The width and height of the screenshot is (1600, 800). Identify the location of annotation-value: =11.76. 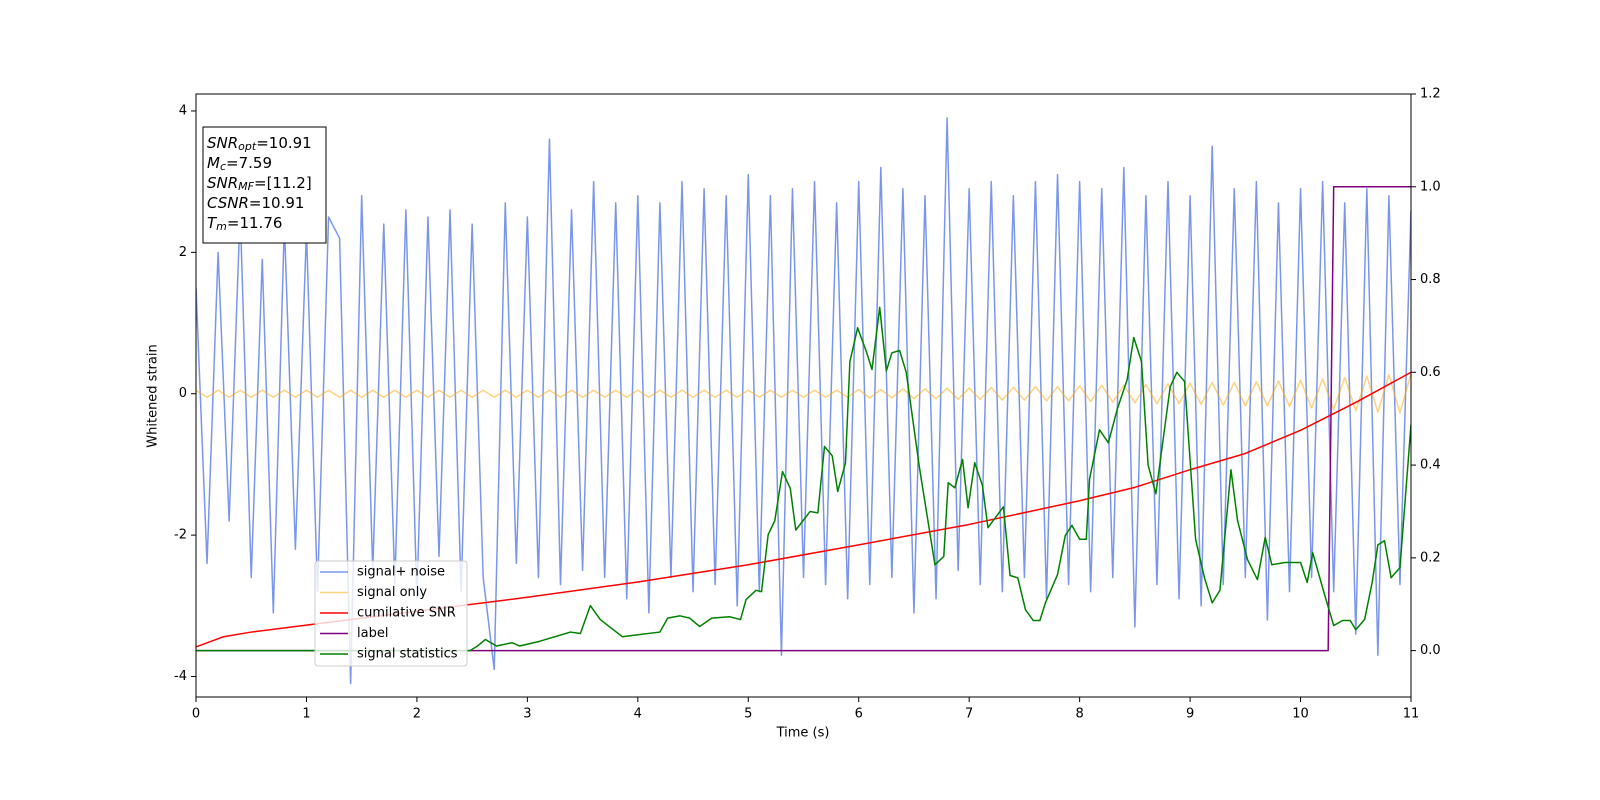
(255, 223).